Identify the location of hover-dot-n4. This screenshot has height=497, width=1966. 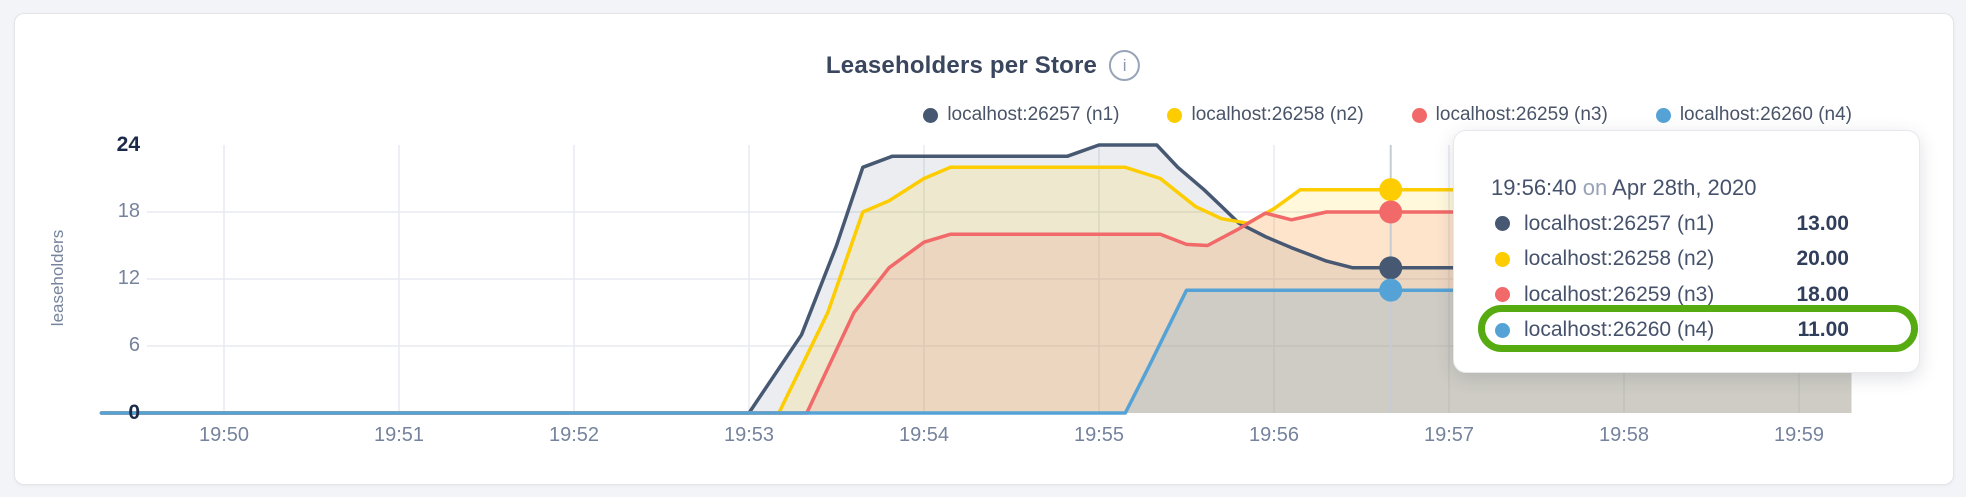
(1391, 290).